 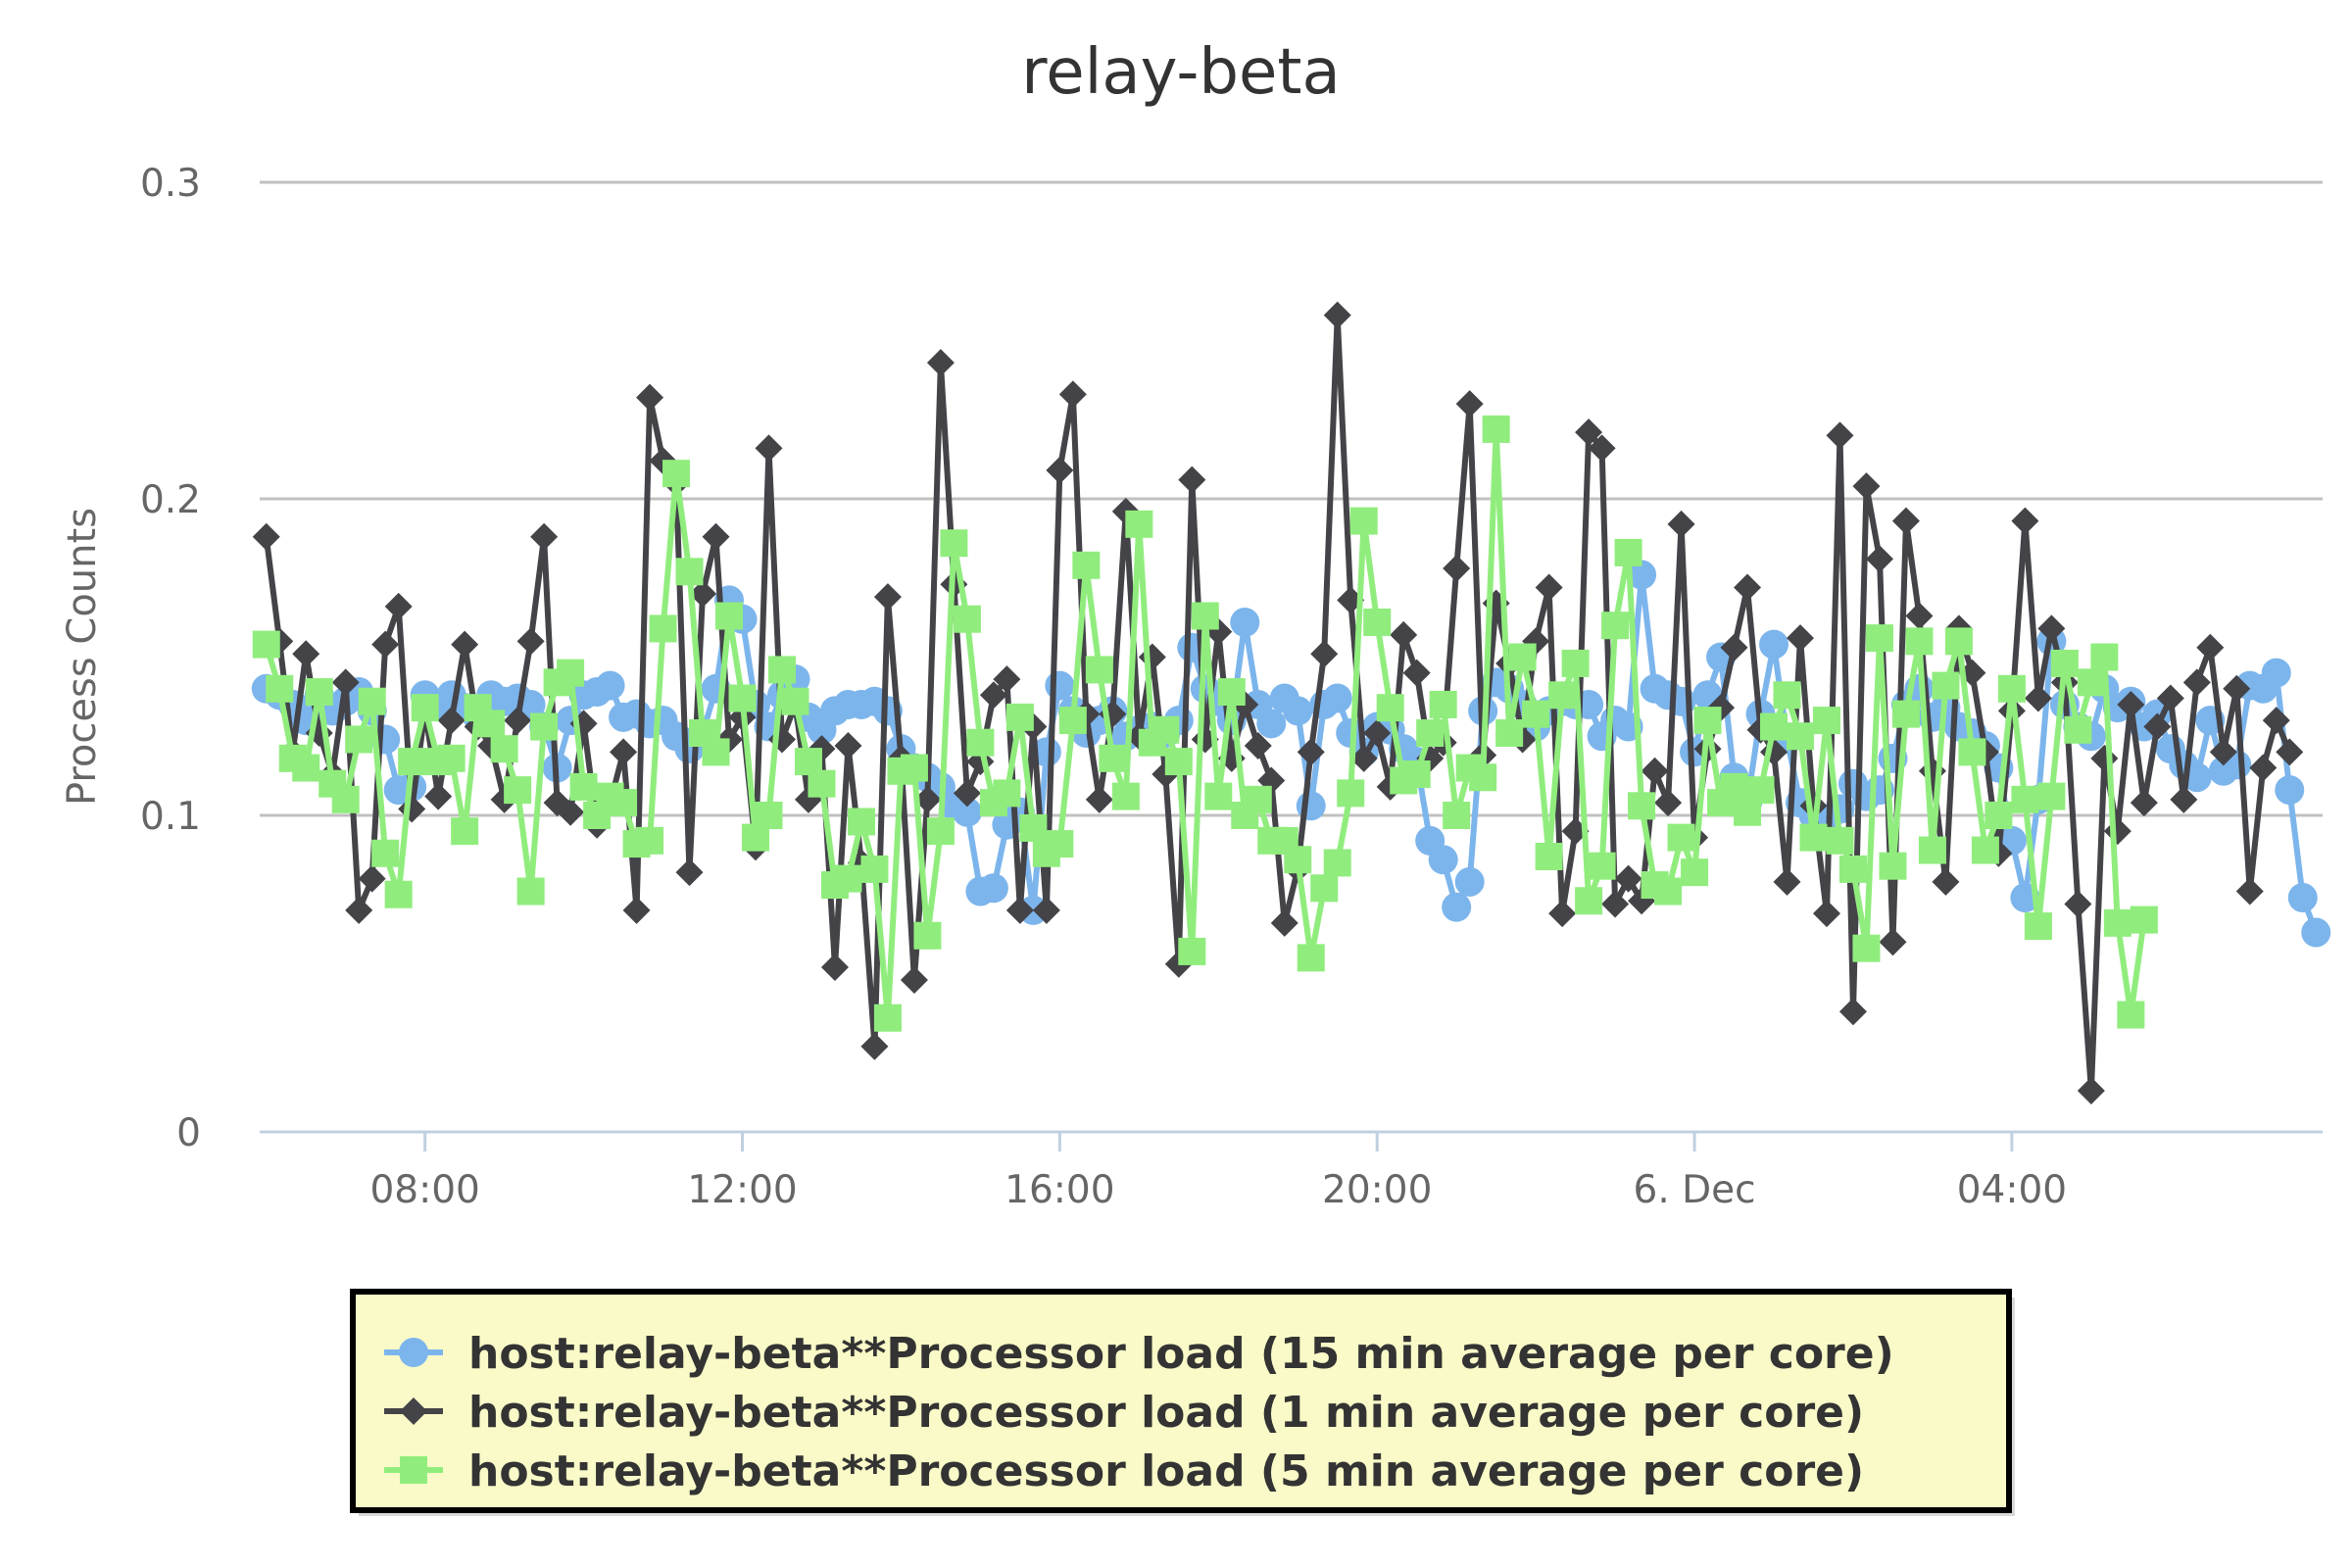 What do you see at coordinates (170, 658) in the screenshot?
I see `y-axis-ticks: 0 0.1 0.2 0.3` at bounding box center [170, 658].